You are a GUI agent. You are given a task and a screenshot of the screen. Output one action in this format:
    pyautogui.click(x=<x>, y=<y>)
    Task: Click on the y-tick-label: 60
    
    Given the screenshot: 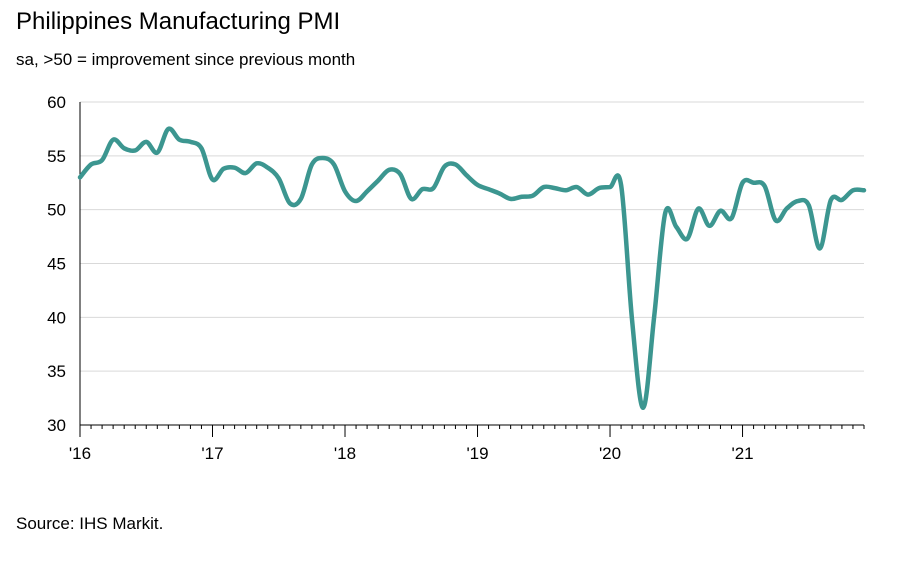 What is the action you would take?
    pyautogui.click(x=56, y=102)
    